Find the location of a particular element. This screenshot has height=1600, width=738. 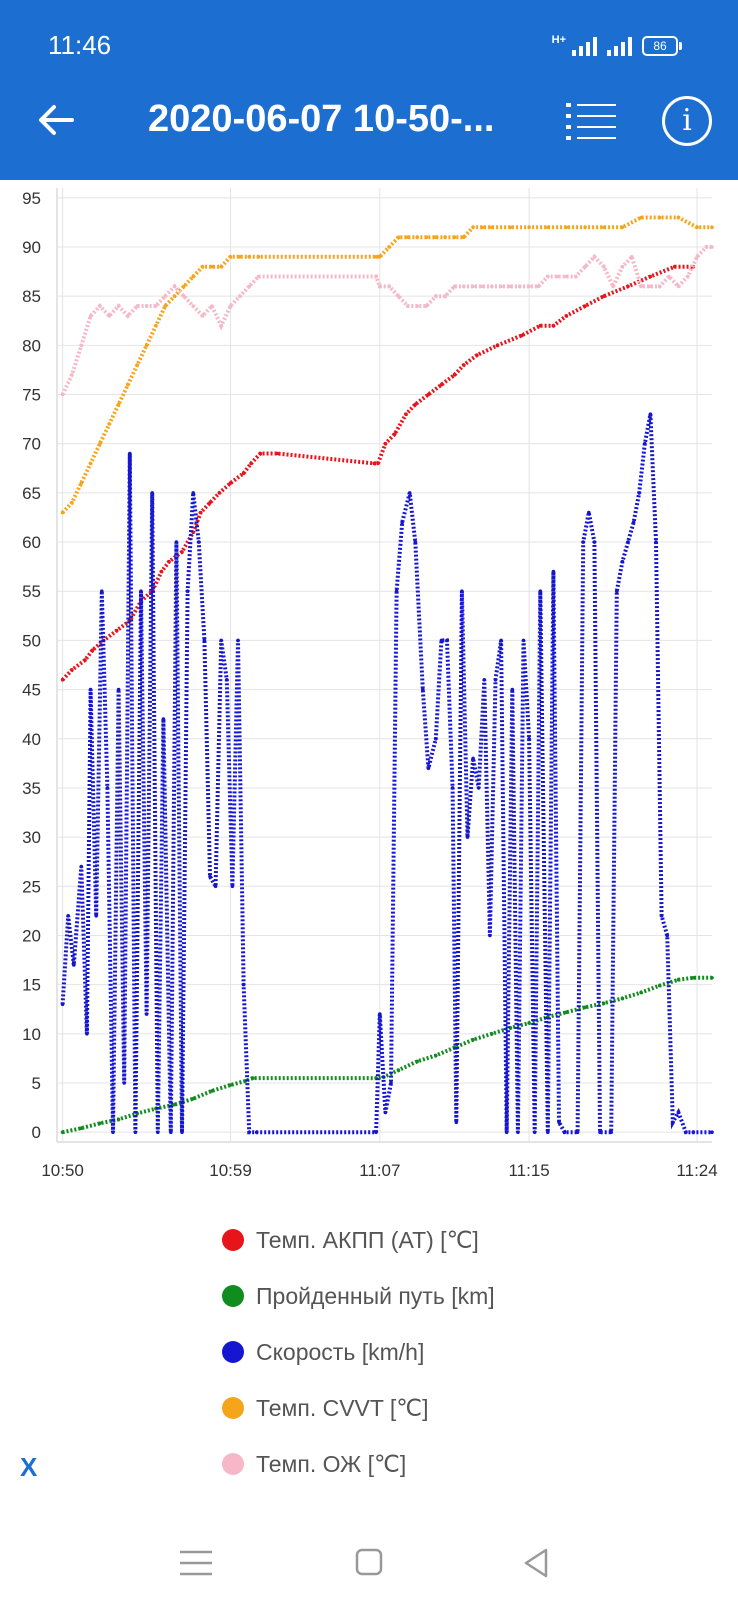

menu-icon is located at coordinates (196, 1563).